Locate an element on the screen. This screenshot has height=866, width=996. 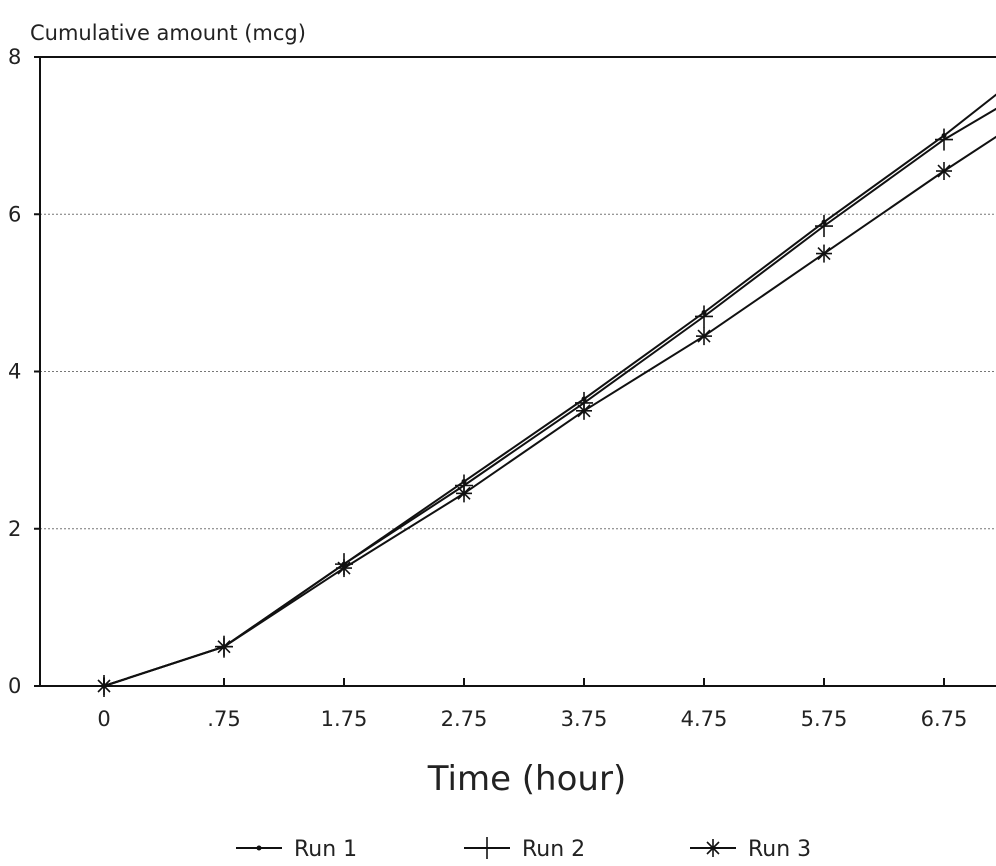
x-tick-label-2: 1.75 is located at coordinates (344, 719).